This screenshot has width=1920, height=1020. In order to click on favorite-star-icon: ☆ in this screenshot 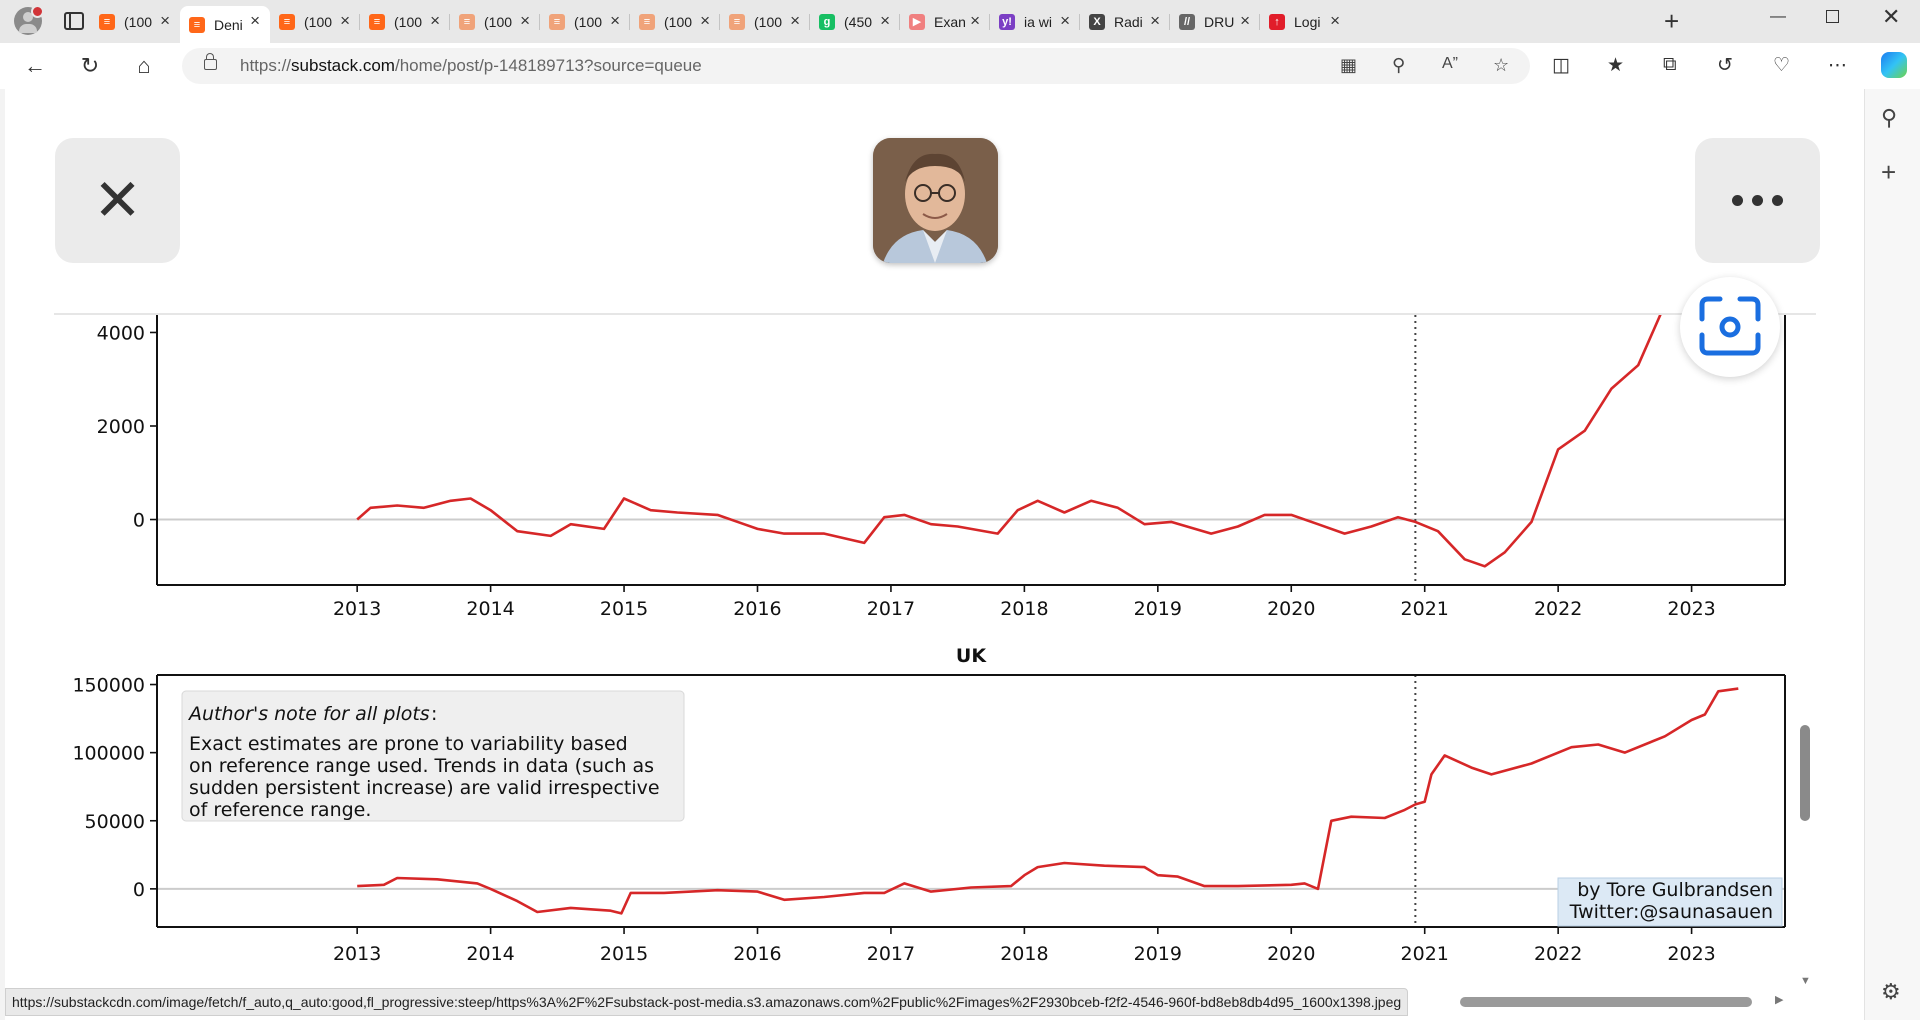, I will do `click(1501, 65)`.